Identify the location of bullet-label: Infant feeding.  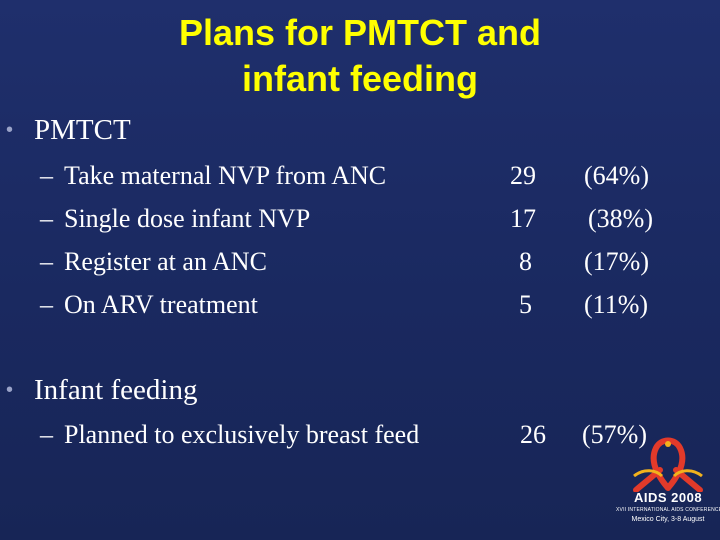
(116, 390).